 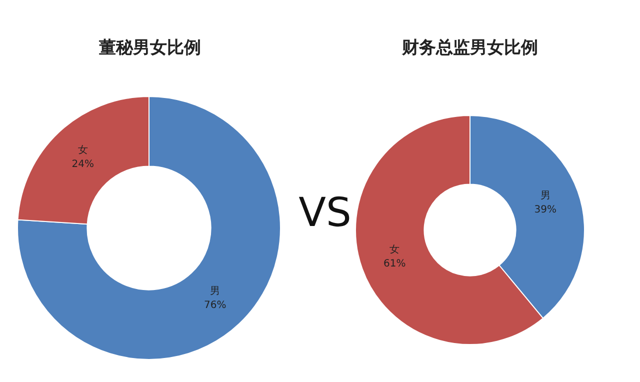 What do you see at coordinates (83, 164) in the screenshot?
I see `data-label: 24%` at bounding box center [83, 164].